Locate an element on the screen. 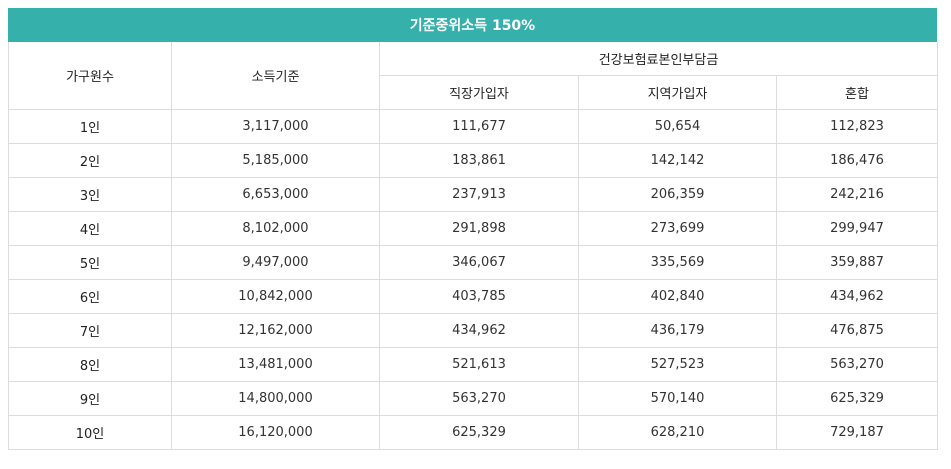 The width and height of the screenshot is (951, 469). header-mixed: 혼합 is located at coordinates (857, 92).